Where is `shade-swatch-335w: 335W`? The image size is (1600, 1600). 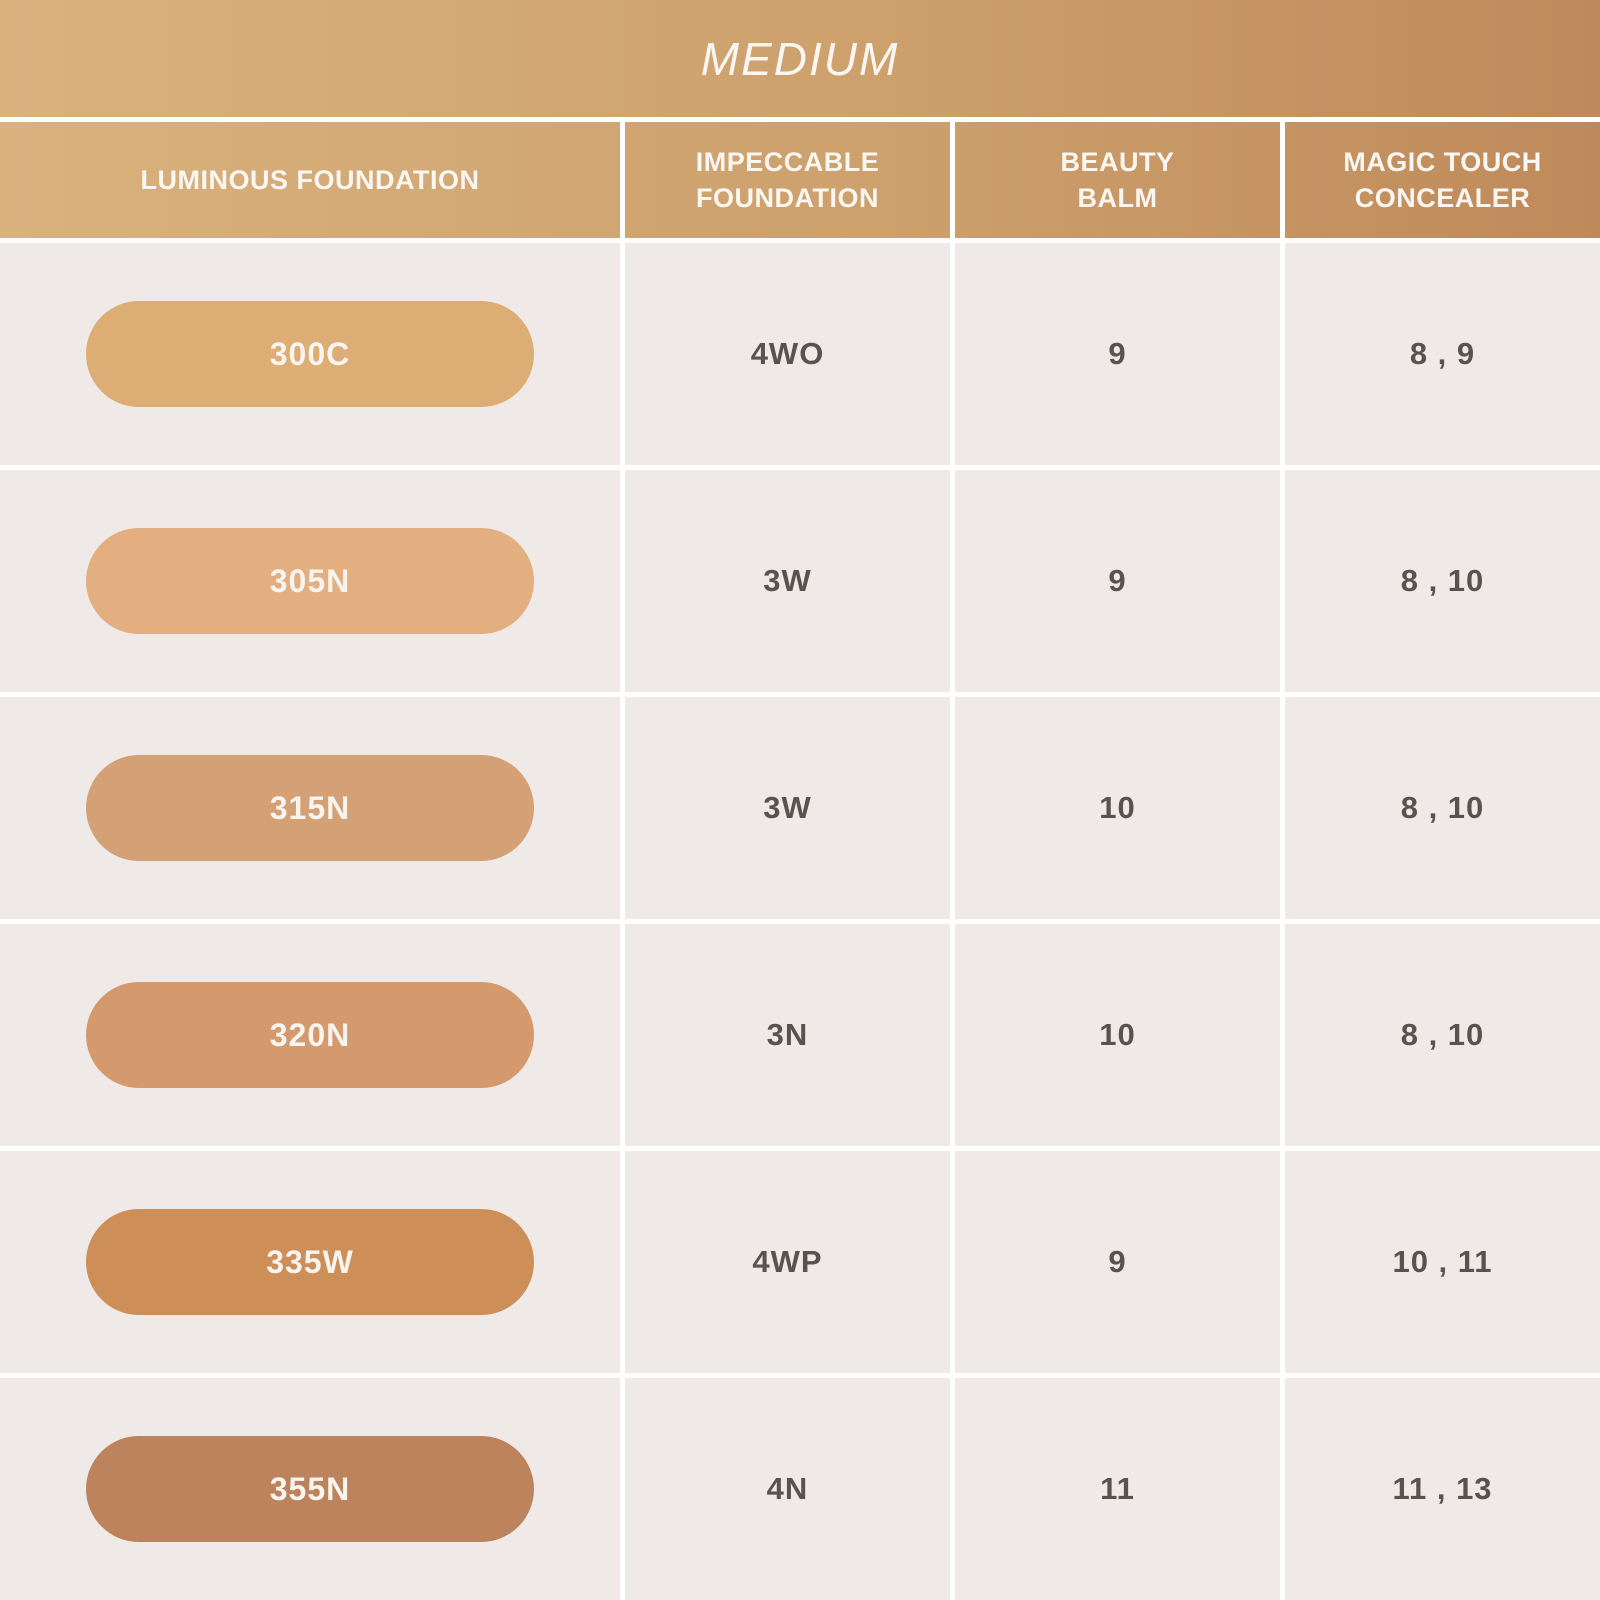
shade-swatch-335w: 335W is located at coordinates (310, 1262).